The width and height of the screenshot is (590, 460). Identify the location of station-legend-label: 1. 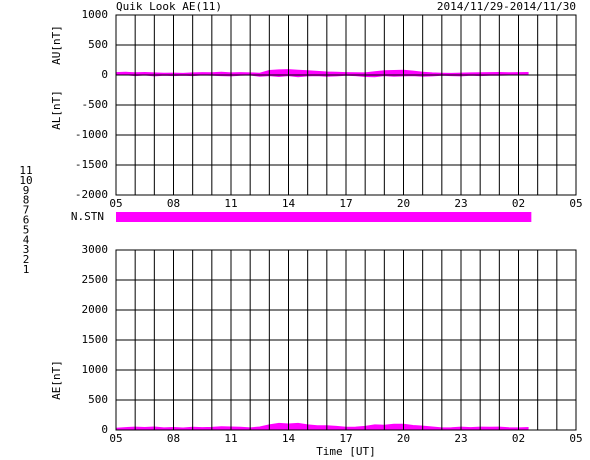
(26, 269).